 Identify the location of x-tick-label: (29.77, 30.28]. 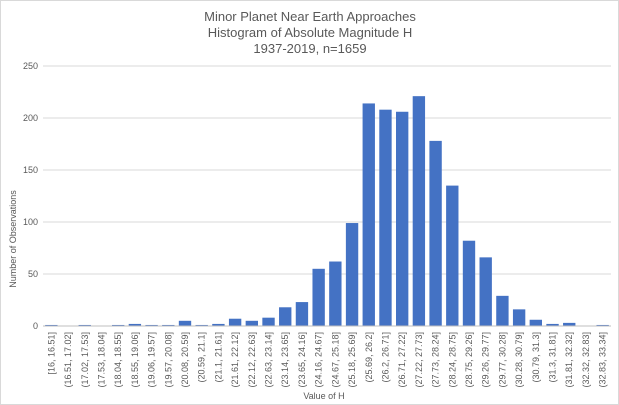
(502, 360).